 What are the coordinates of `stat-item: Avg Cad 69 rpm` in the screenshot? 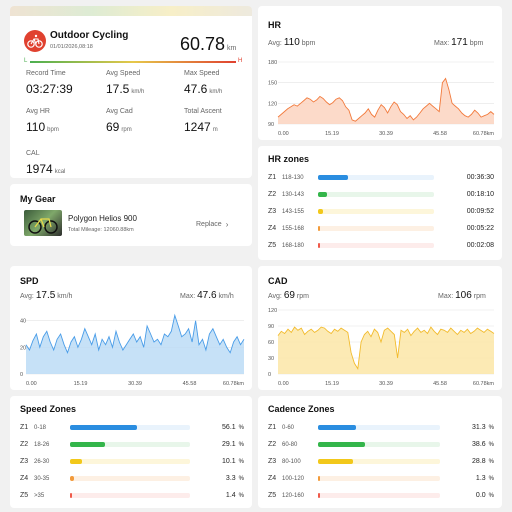 It's located at (119, 122).